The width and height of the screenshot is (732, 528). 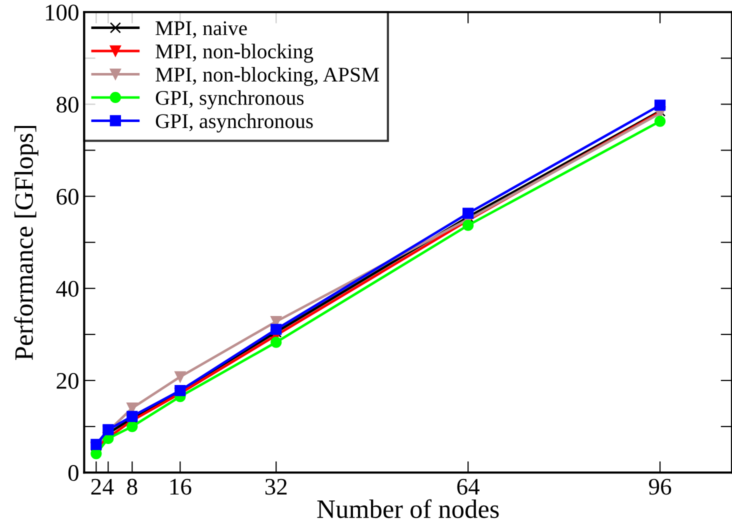 What do you see at coordinates (468, 486) in the screenshot?
I see `x-tick-label: 64` at bounding box center [468, 486].